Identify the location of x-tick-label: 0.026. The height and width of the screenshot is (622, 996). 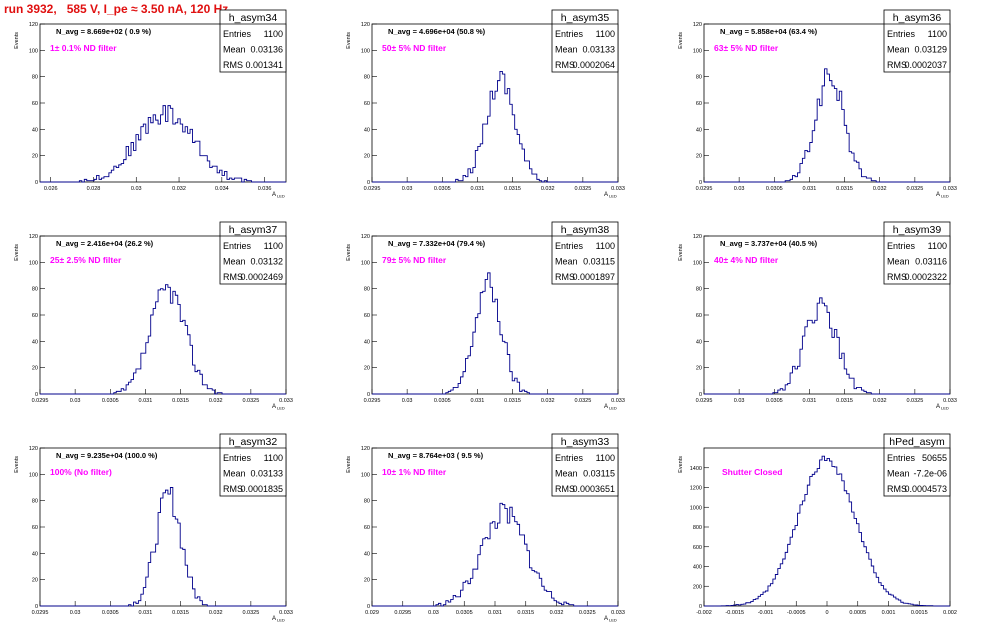
(51, 189).